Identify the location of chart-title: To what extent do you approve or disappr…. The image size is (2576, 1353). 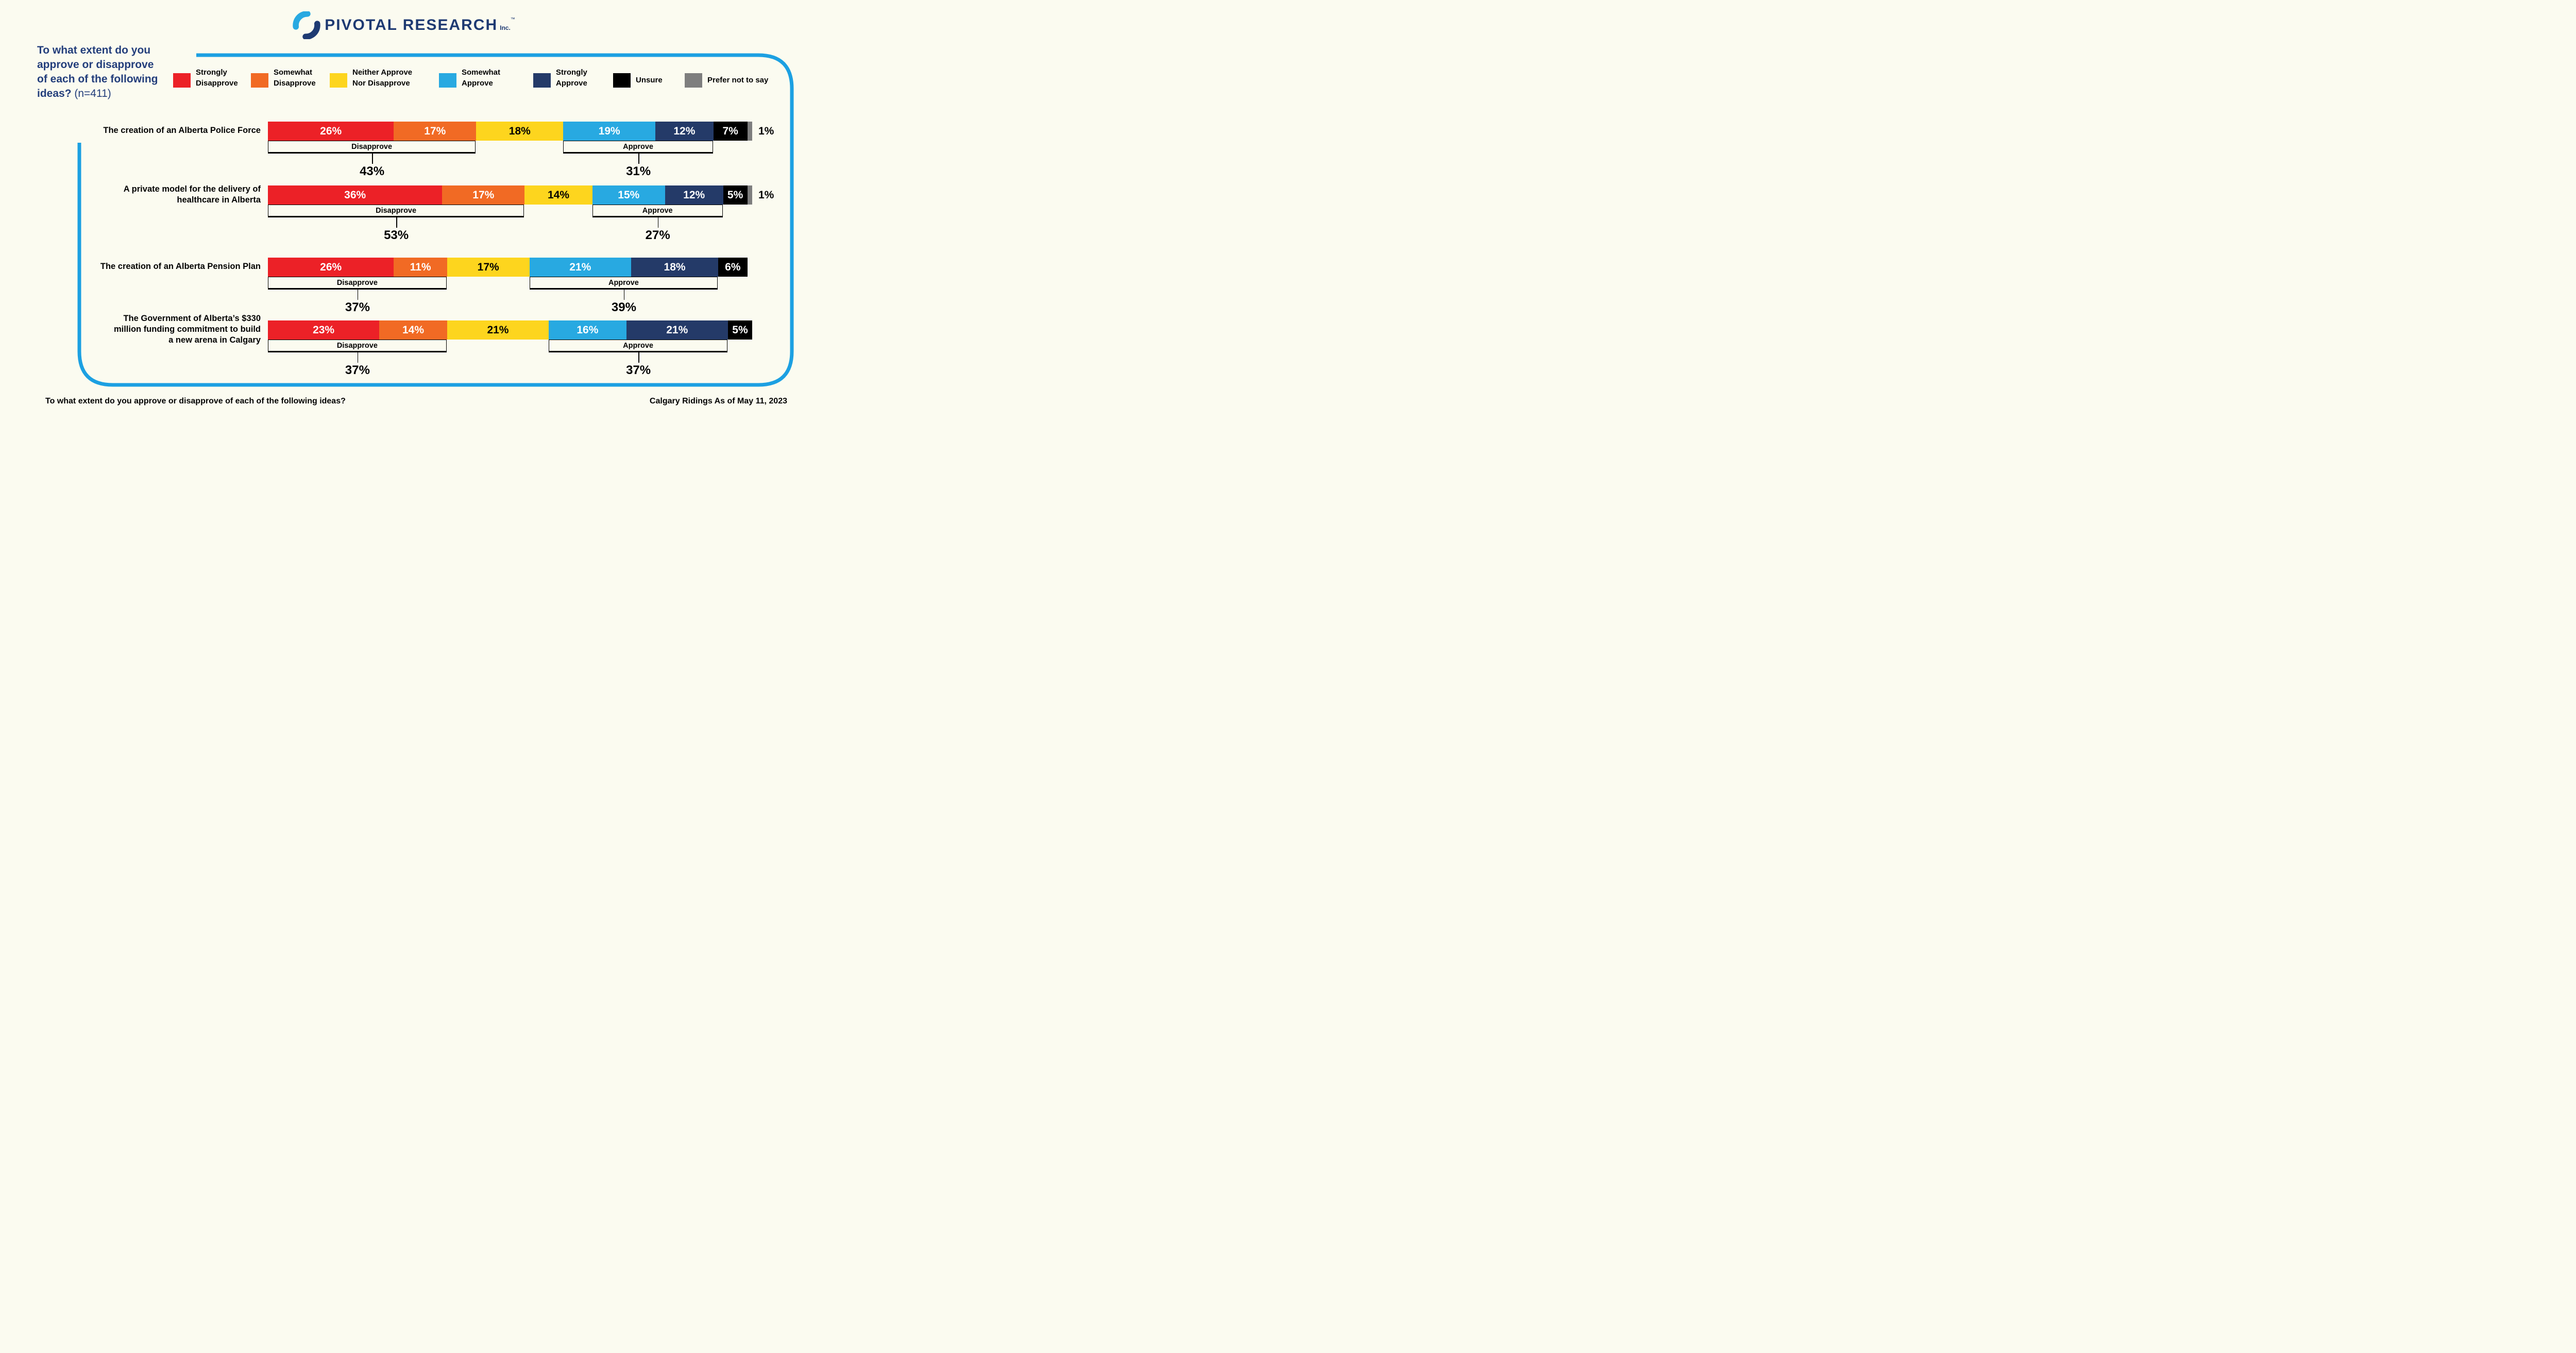
(124, 72).